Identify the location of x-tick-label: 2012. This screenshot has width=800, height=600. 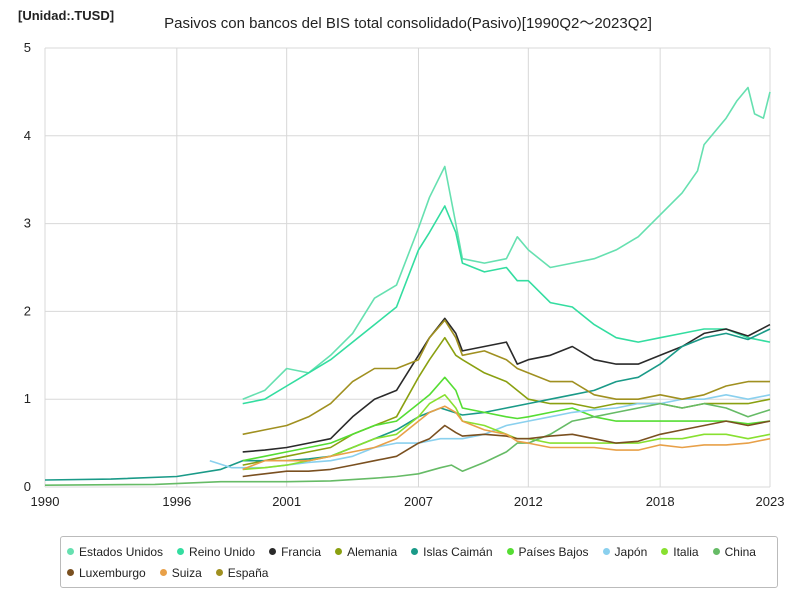
(528, 501).